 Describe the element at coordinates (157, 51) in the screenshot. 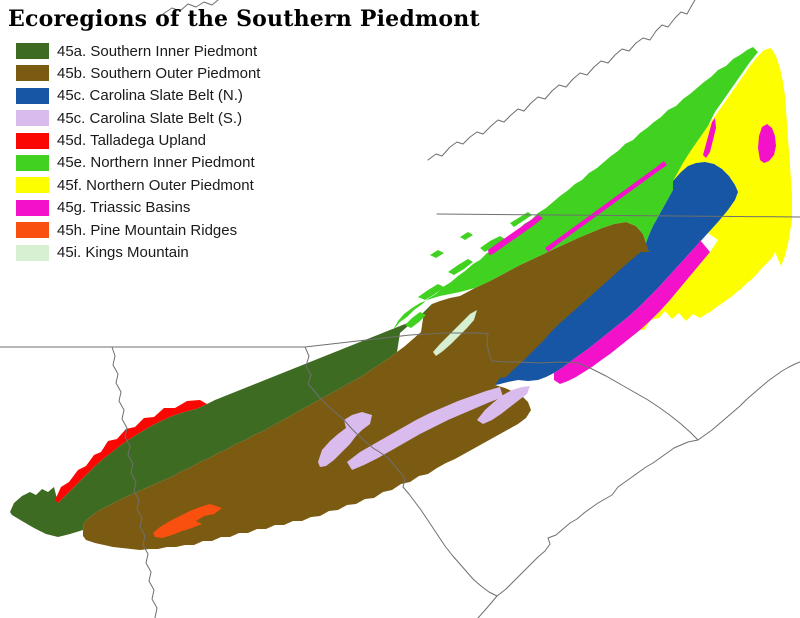

I see `legend-label-45a: 45a. Southern Inner Piedmont` at that location.